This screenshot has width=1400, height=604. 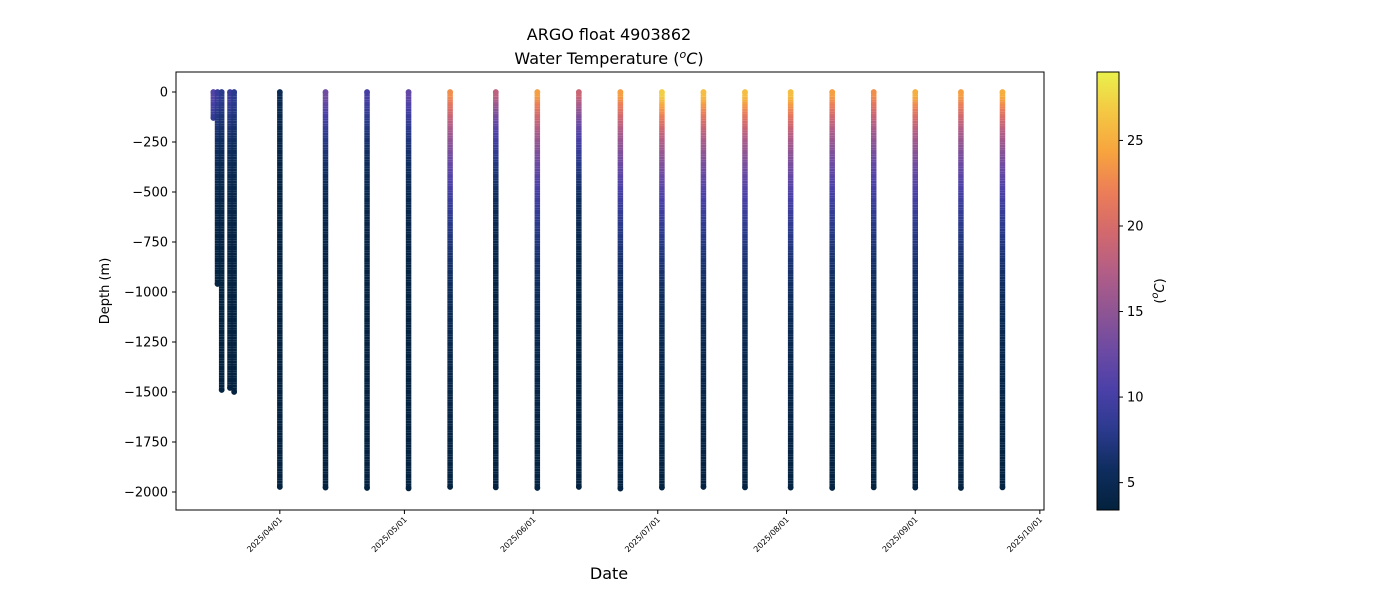 I want to click on colorbar-tick-label: 5, so click(x=1131, y=483).